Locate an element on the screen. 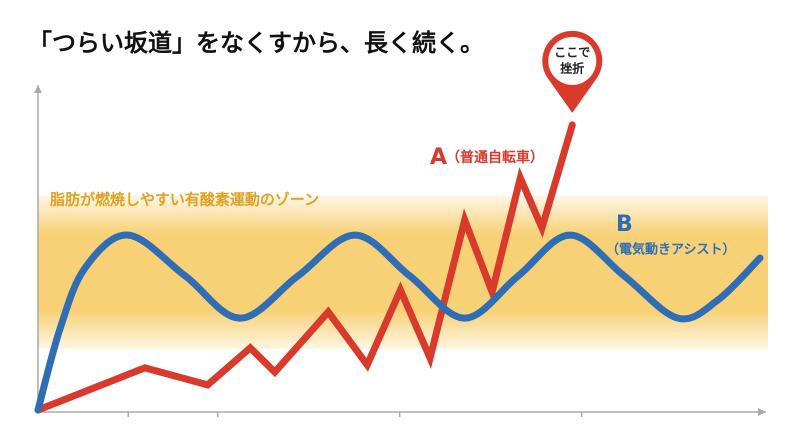 The image size is (800, 437). x-axis-arrow is located at coordinates (762, 412).